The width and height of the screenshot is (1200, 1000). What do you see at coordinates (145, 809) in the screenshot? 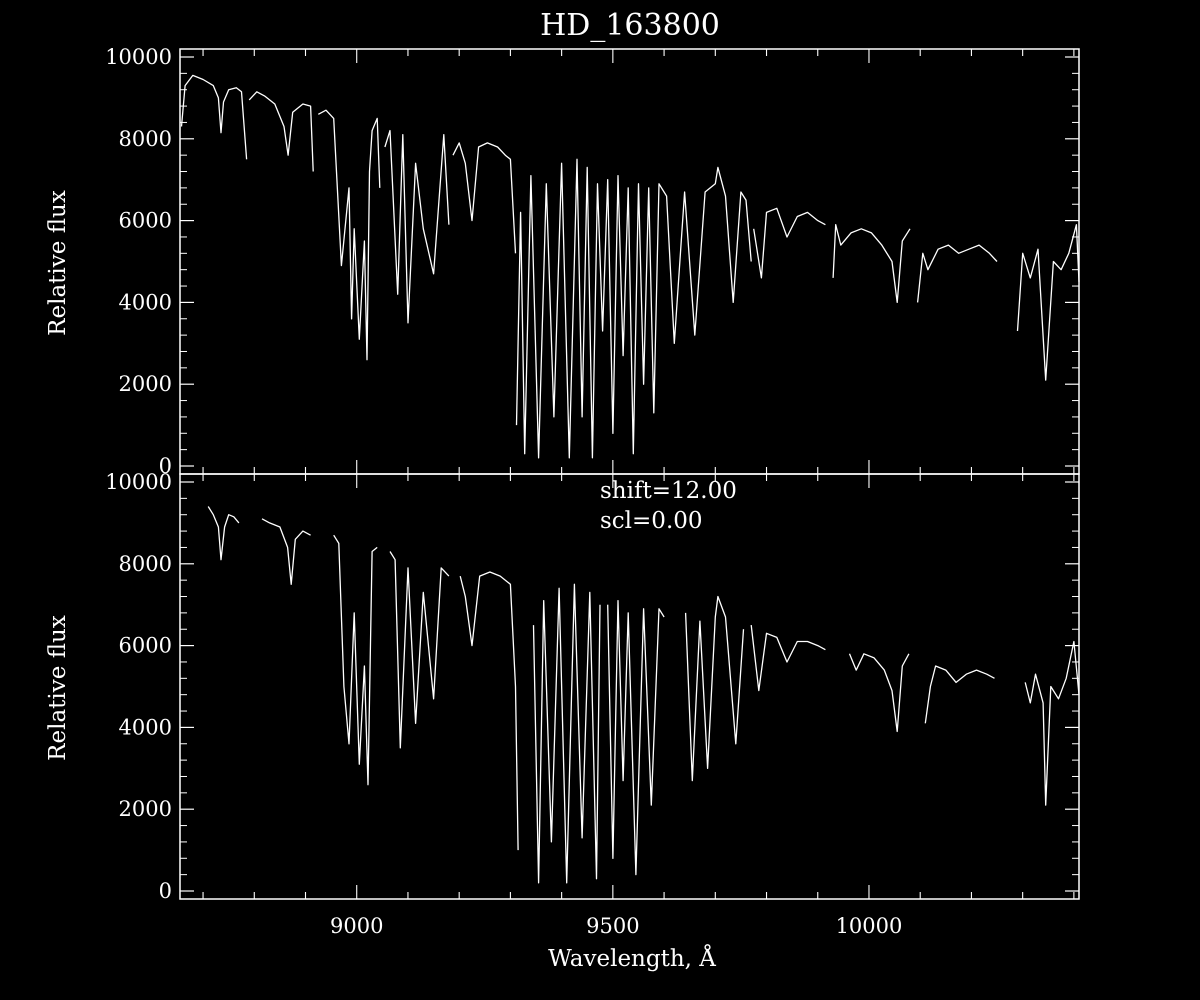
I see `bottom-ytick-label-2000: 2000` at bounding box center [145, 809].